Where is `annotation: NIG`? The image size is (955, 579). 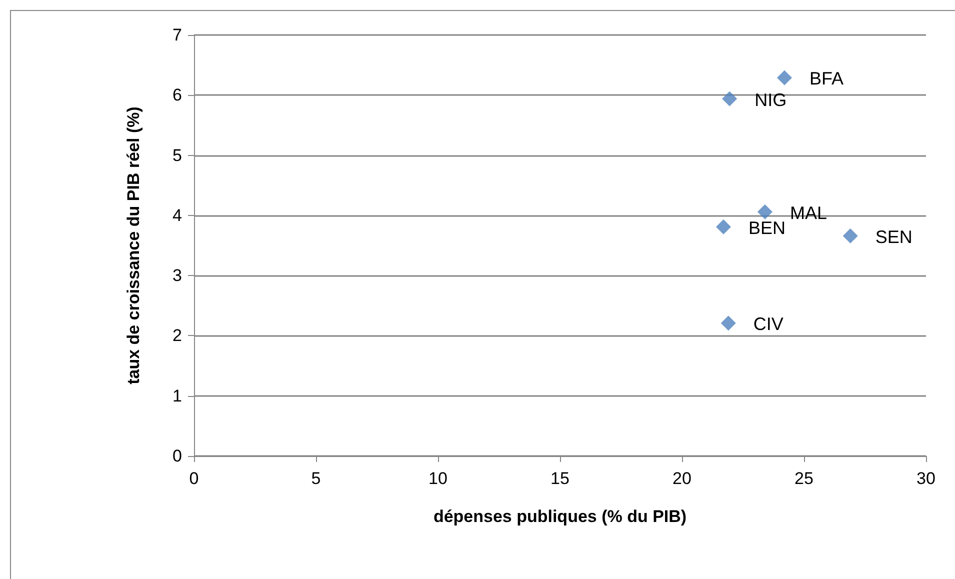
annotation: NIG is located at coordinates (770, 100).